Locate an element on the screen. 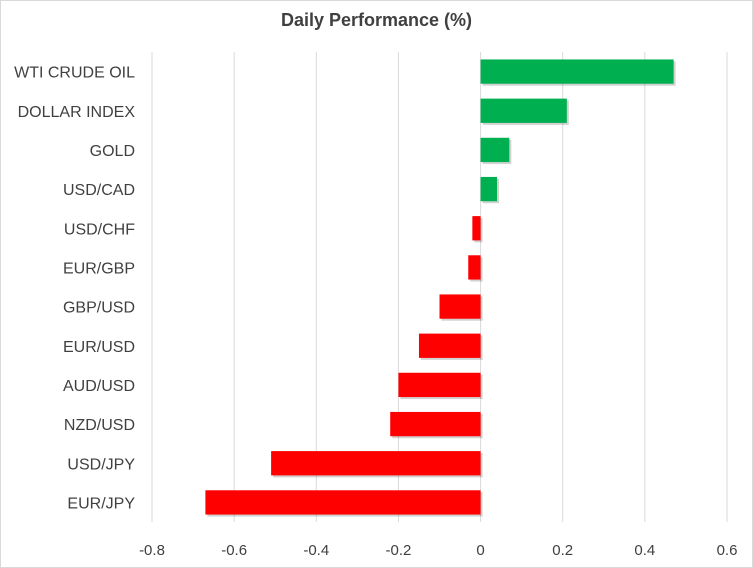 Image resolution: width=753 pixels, height=568 pixels. category-label: AUD/USD is located at coordinates (99, 386).